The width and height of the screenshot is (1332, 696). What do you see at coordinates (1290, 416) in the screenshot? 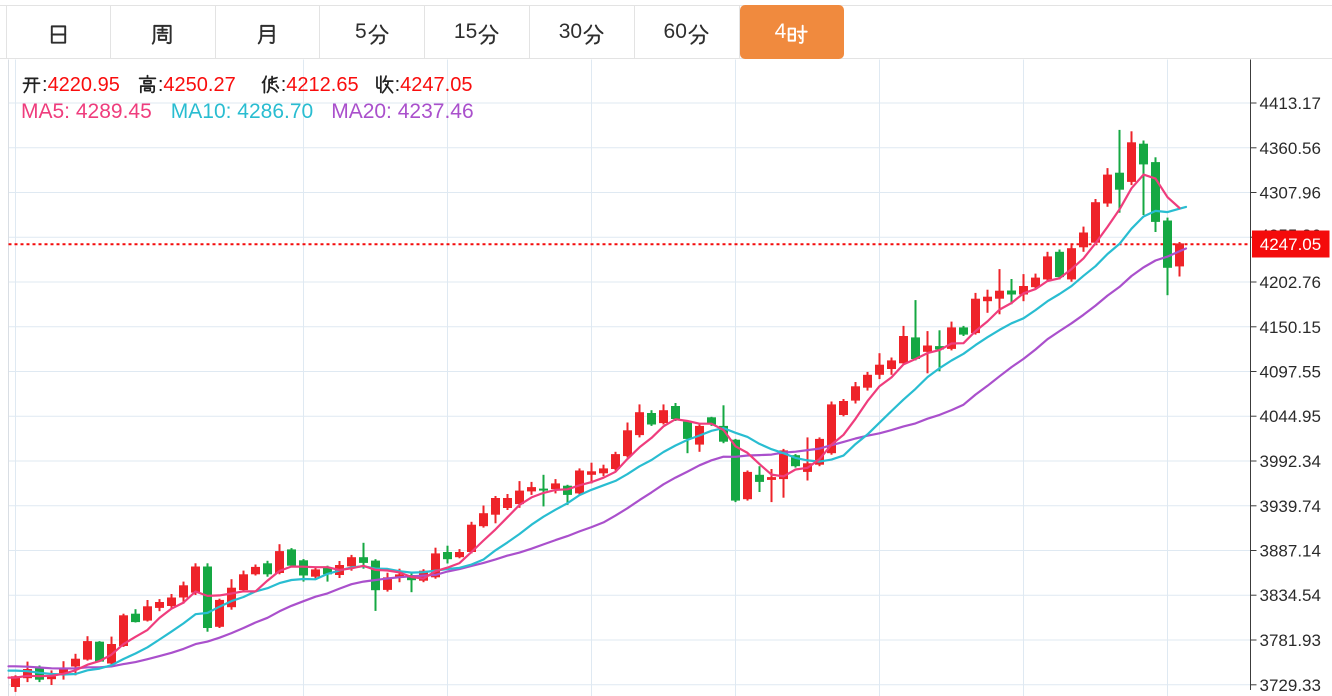
I see `svg-text: 4044.95` at bounding box center [1290, 416].